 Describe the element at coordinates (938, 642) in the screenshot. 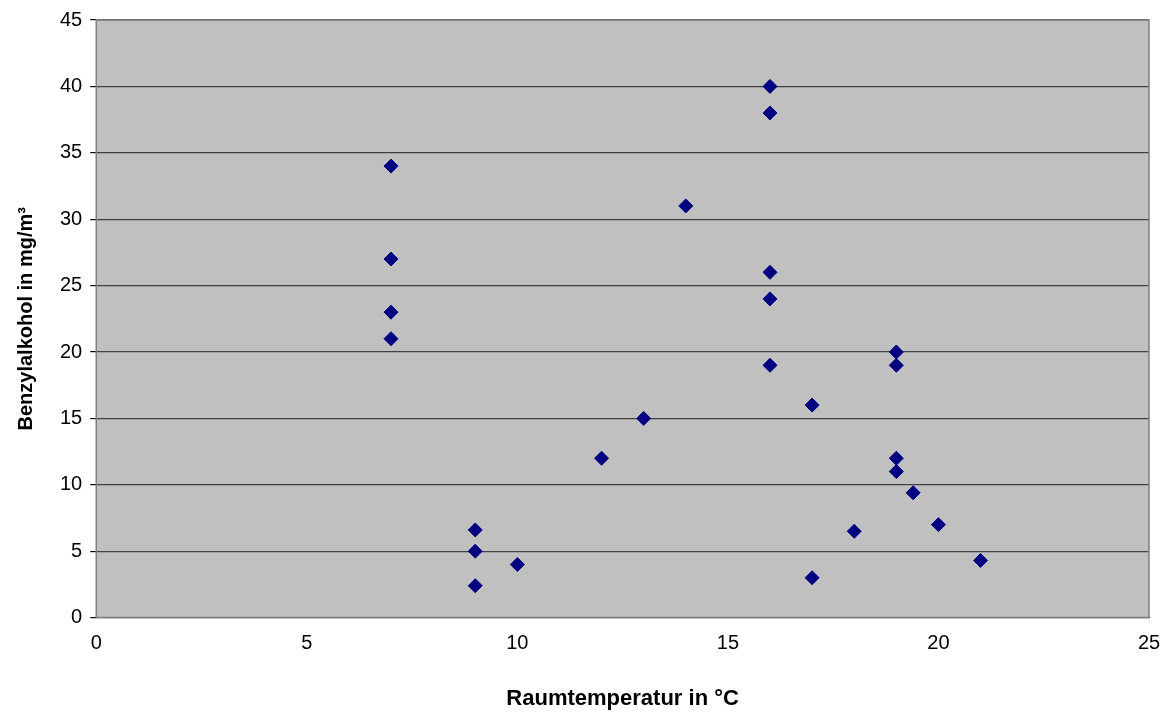

I see `x-tick-label: 20` at that location.